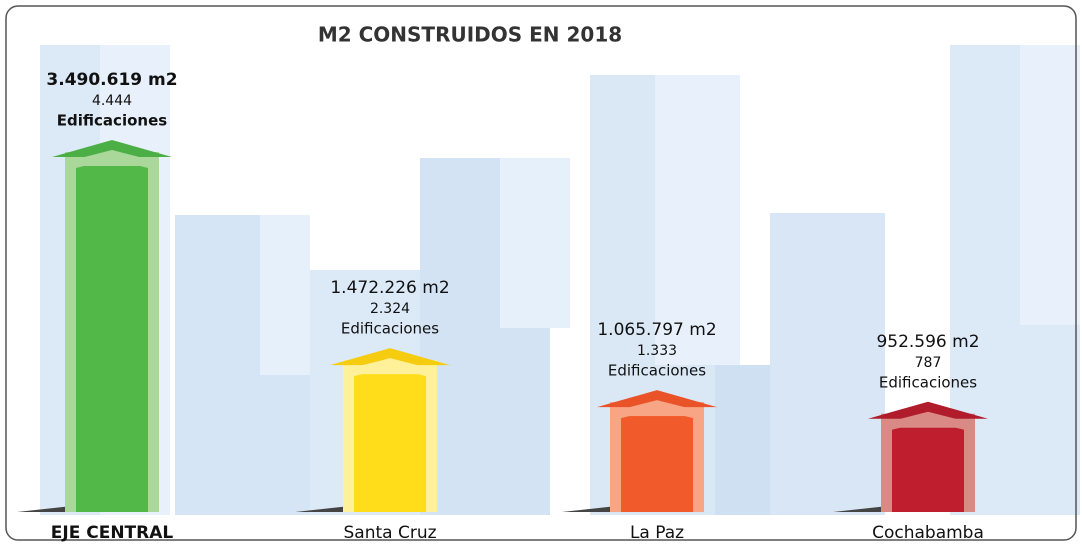 The height and width of the screenshot is (546, 1082). What do you see at coordinates (389, 533) in the screenshot?
I see `category-label: Santa Cruz` at bounding box center [389, 533].